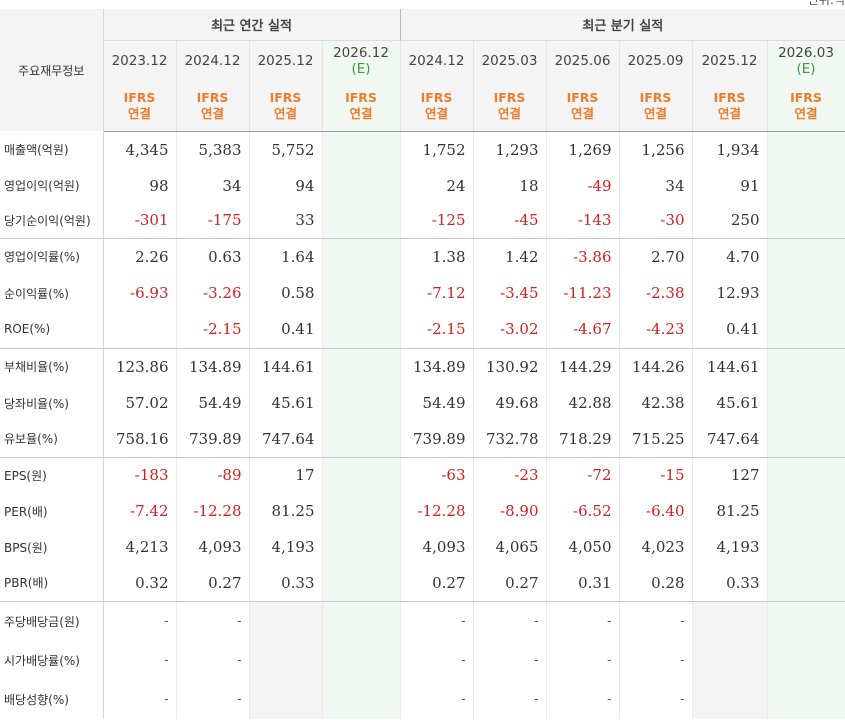 The height and width of the screenshot is (720, 845). What do you see at coordinates (656, 547) in the screenshot?
I see `value-cell: 4,023` at bounding box center [656, 547].